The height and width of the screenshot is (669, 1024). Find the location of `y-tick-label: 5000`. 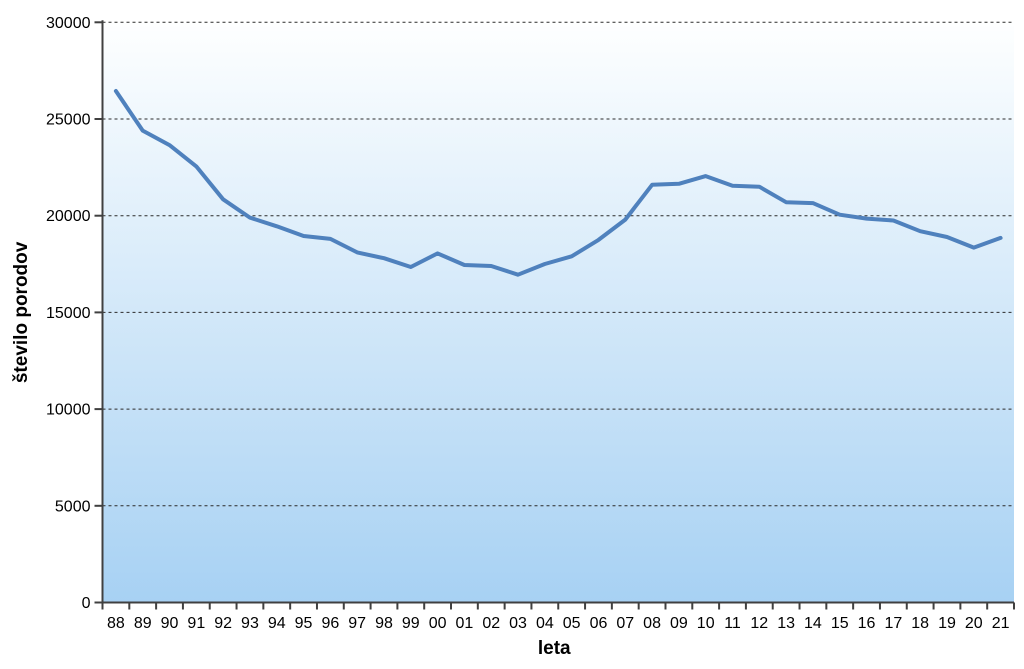

y-tick-label: 5000 is located at coordinates (73, 506).